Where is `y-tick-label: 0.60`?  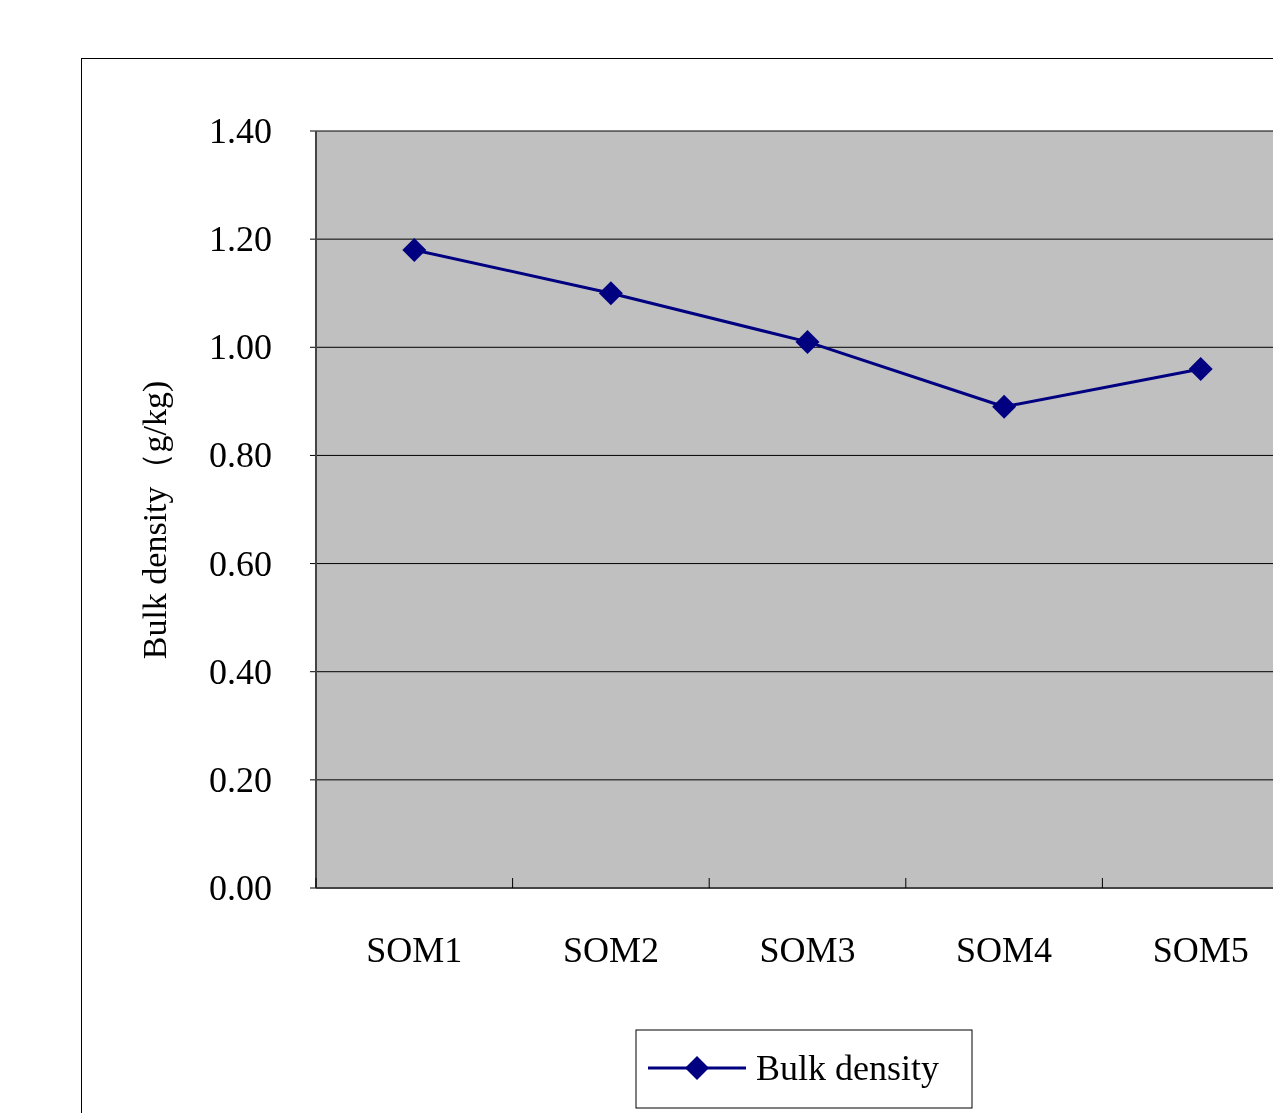
y-tick-label: 0.60 is located at coordinates (240, 563).